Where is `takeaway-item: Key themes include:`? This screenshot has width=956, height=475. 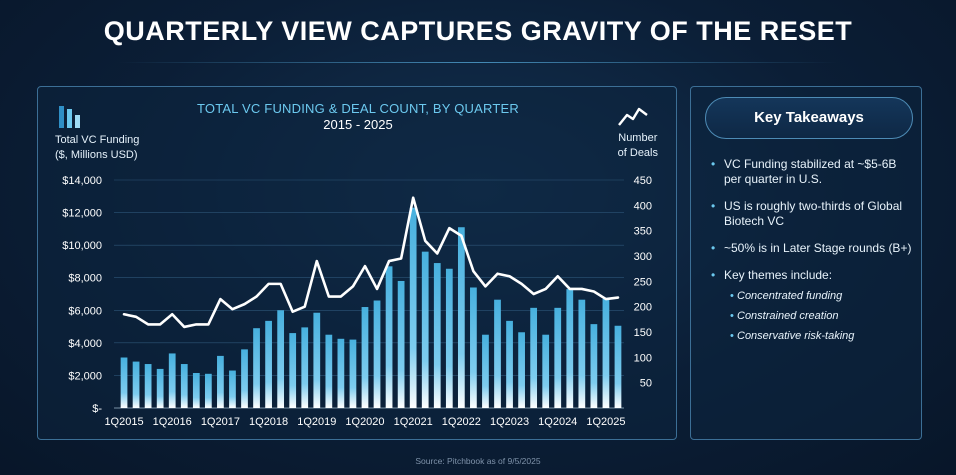 takeaway-item: Key themes include: is located at coordinates (811, 275).